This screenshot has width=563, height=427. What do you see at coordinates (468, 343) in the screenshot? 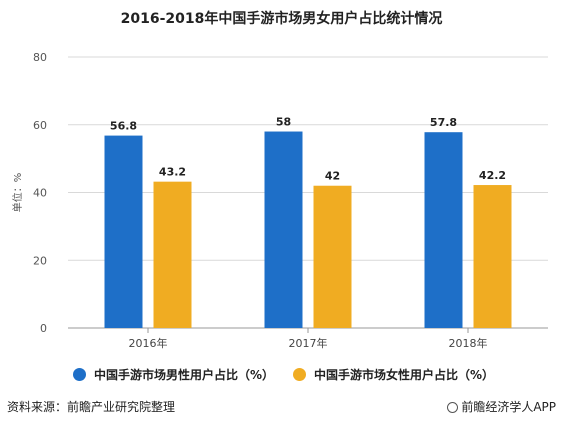
I see `x-tick-label: 2018年` at bounding box center [468, 343].